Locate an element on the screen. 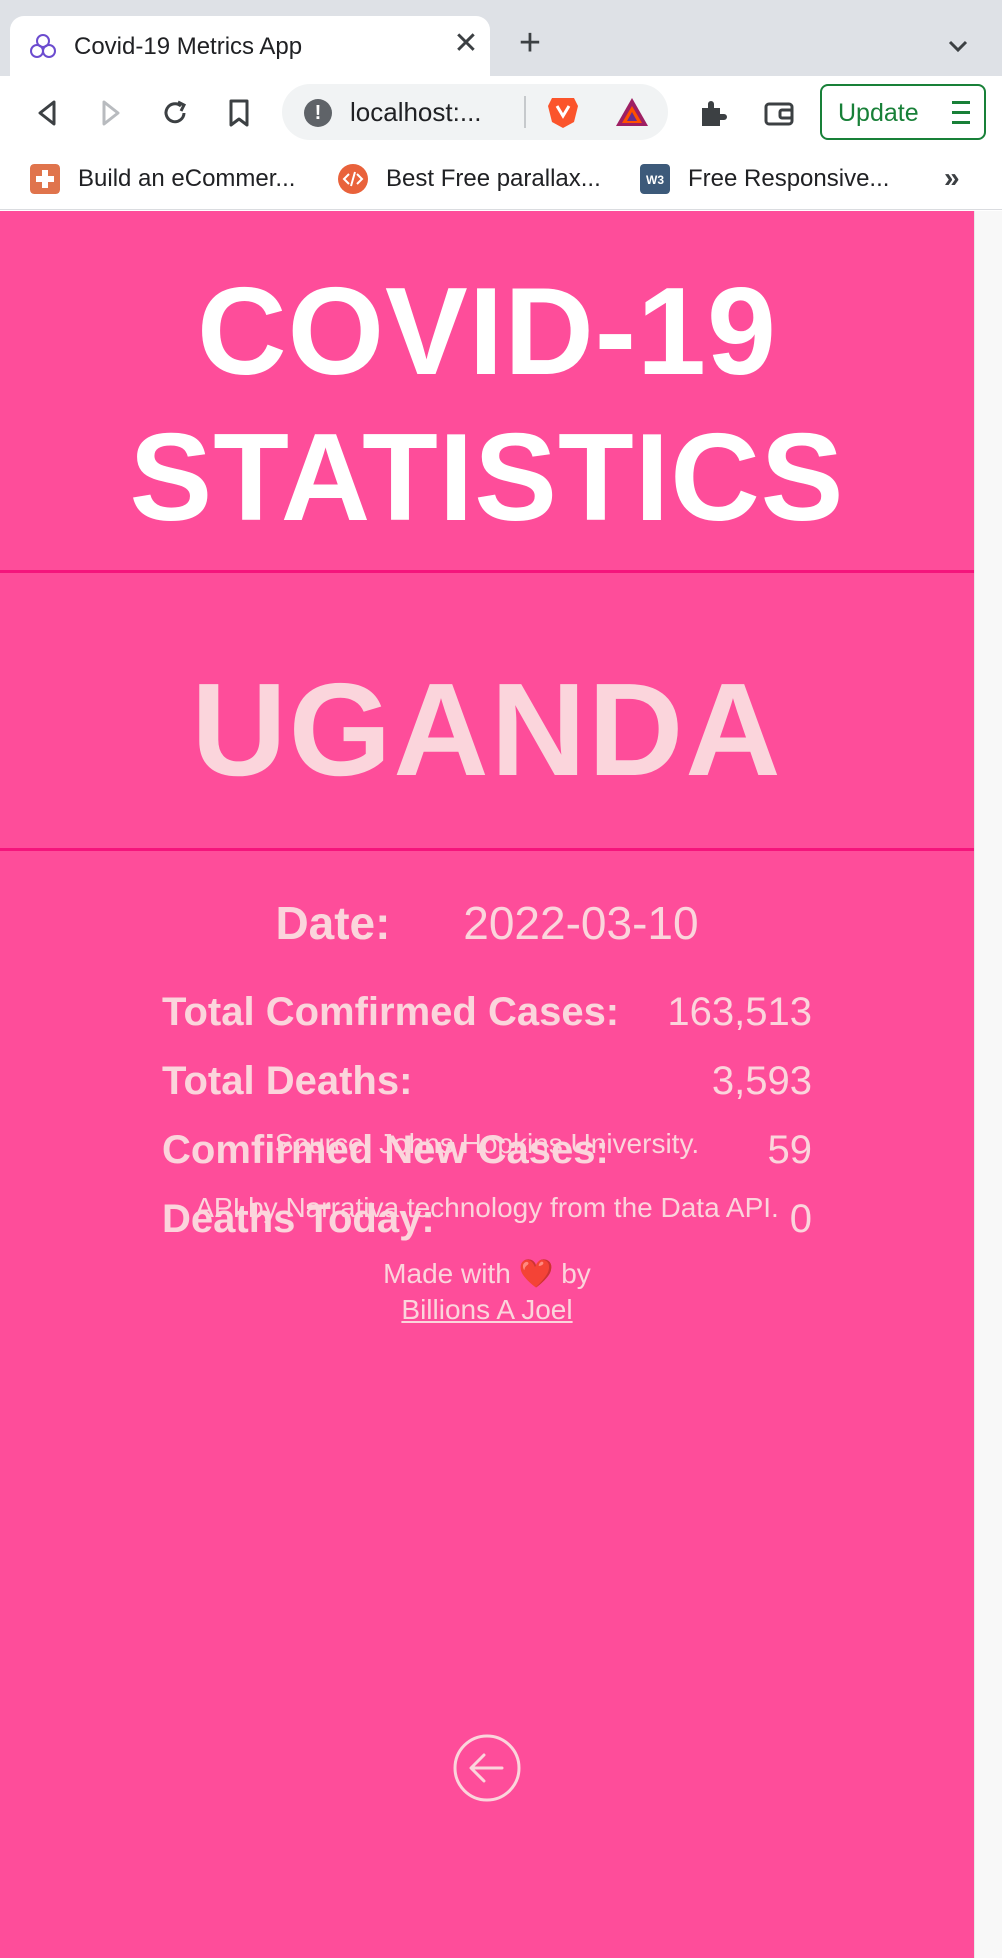 The height and width of the screenshot is (1958, 1002). stat-value: 59 is located at coordinates (790, 1150).